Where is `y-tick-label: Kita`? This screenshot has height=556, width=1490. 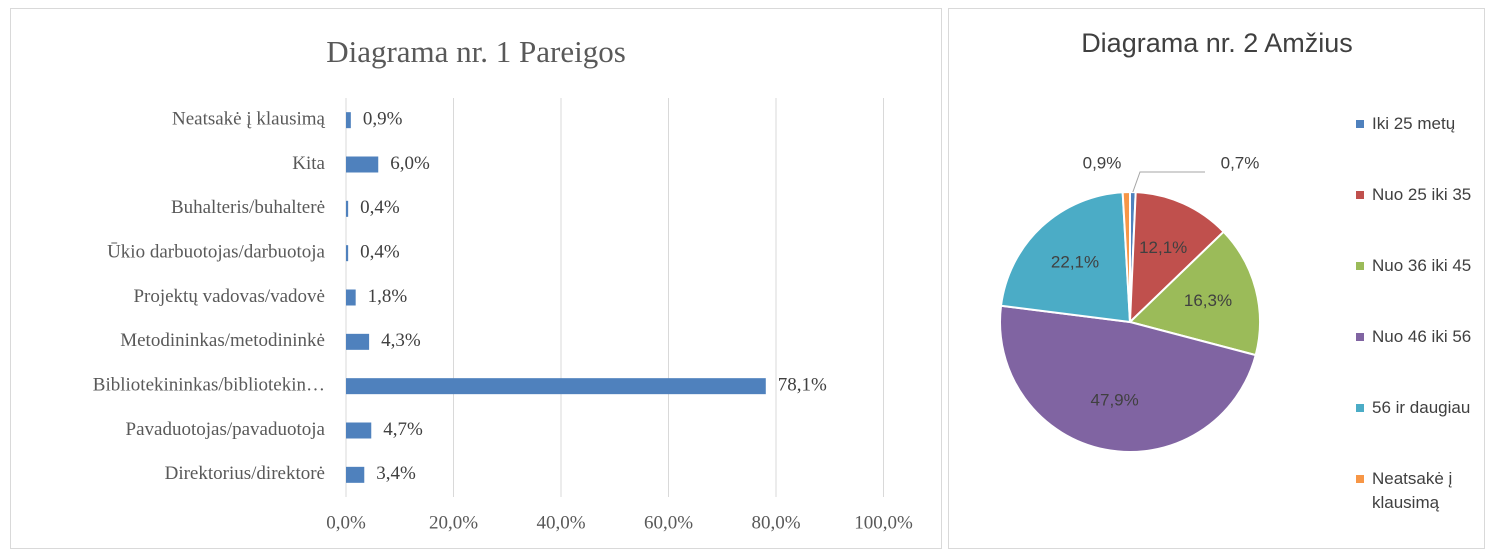
y-tick-label: Kita is located at coordinates (308, 163).